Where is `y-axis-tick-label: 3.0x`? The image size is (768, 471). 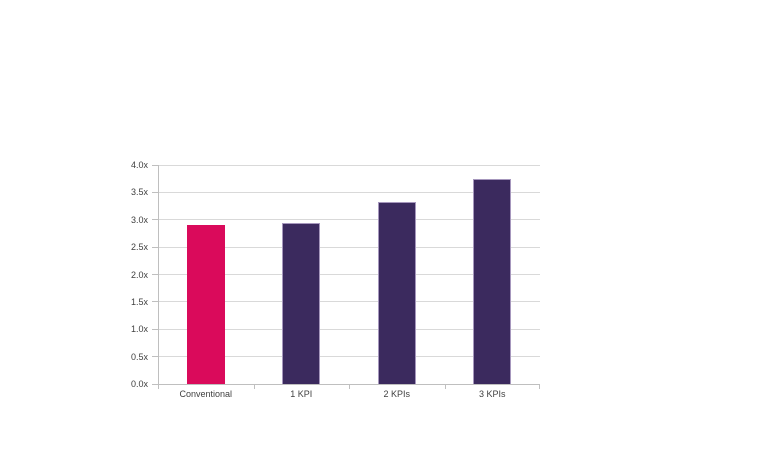
y-axis-tick-label: 3.0x is located at coordinates (139, 219).